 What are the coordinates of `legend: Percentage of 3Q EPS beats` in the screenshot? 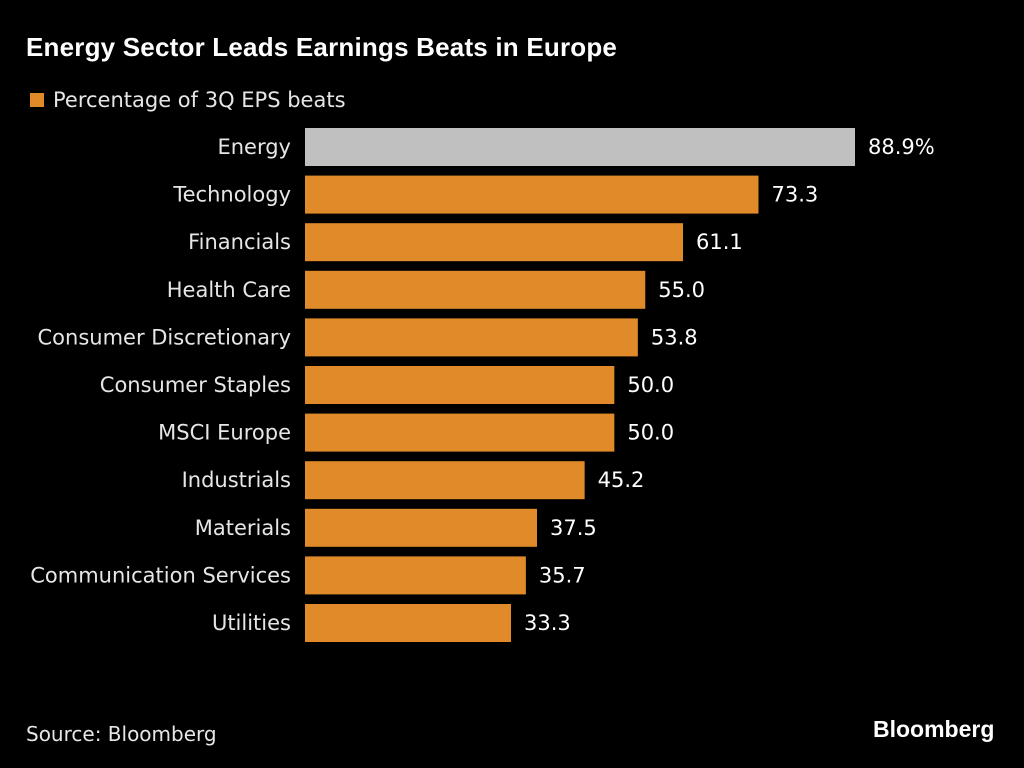 It's located at (188, 100).